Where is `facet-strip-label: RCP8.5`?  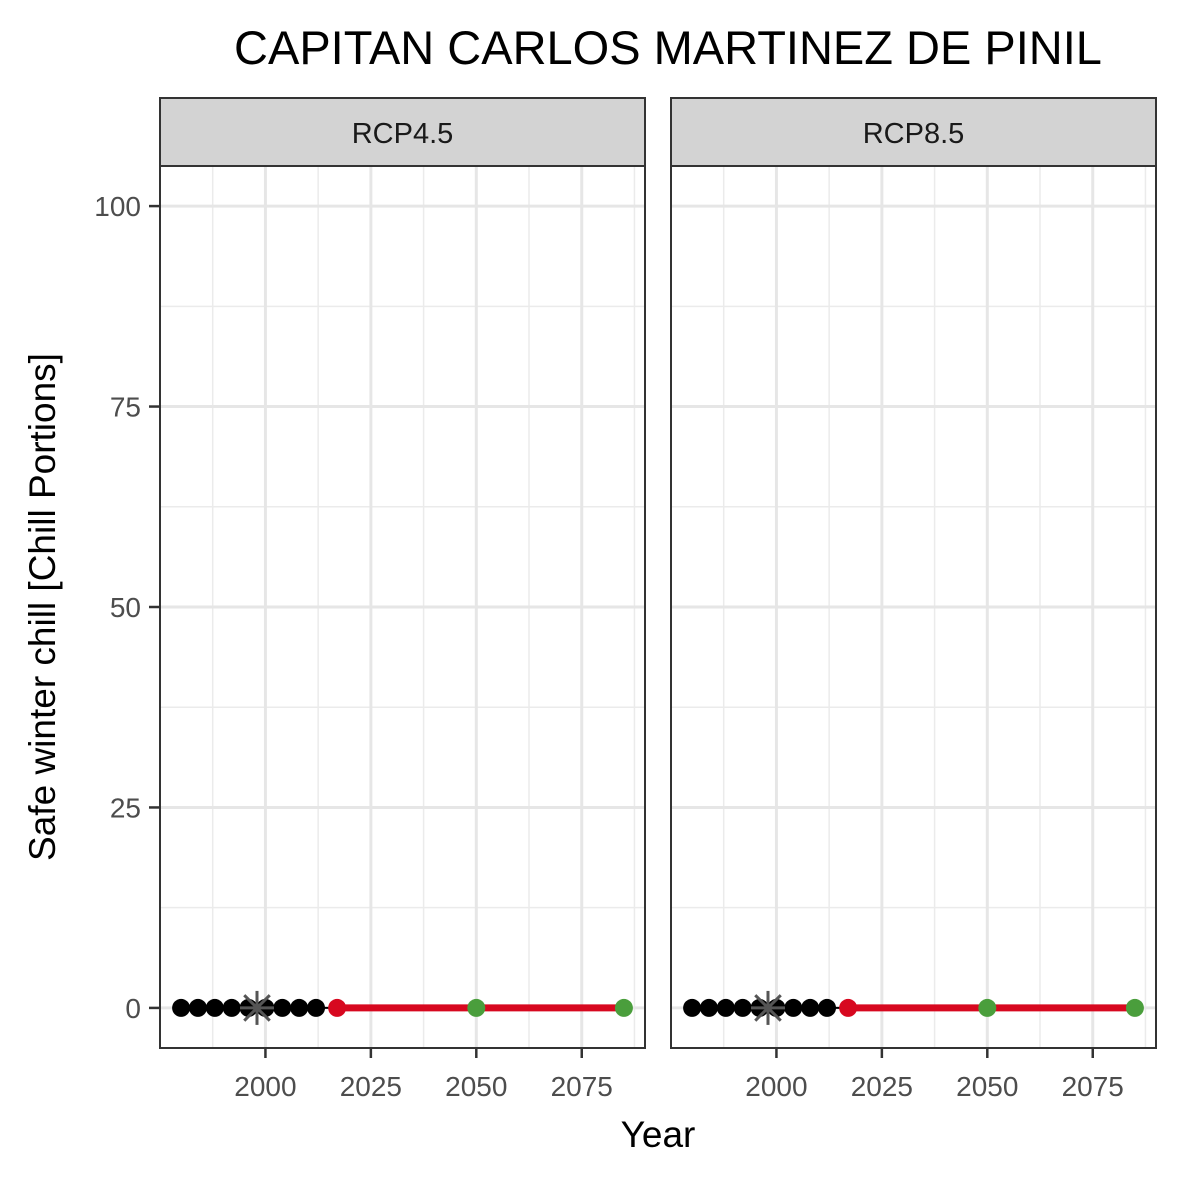 facet-strip-label: RCP8.5 is located at coordinates (914, 134).